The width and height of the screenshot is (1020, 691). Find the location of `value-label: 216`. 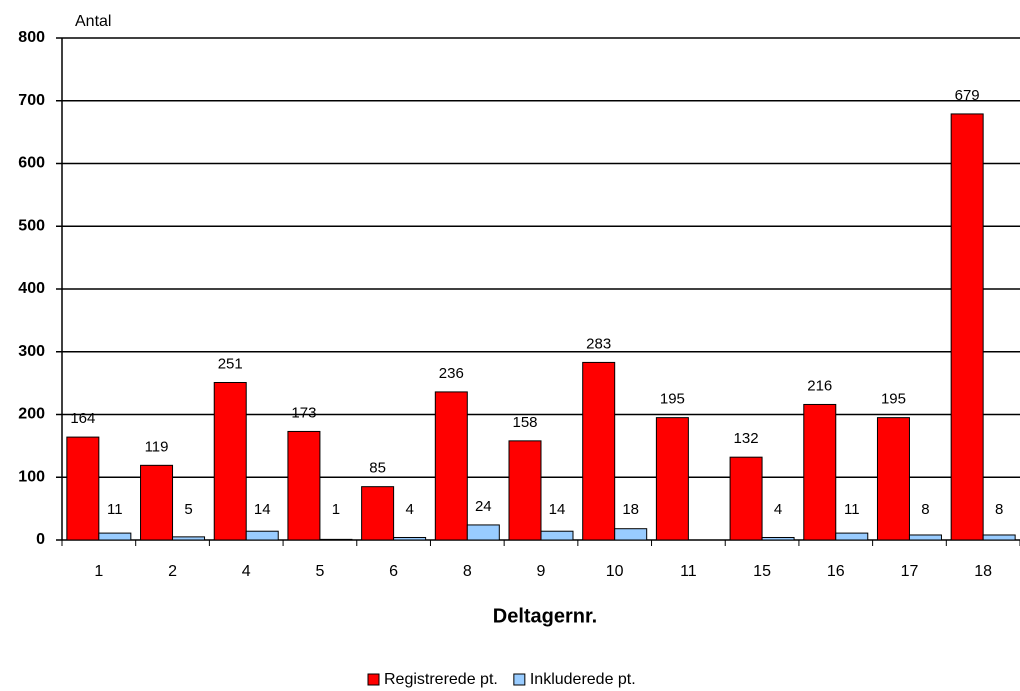

value-label: 216 is located at coordinates (819, 385).